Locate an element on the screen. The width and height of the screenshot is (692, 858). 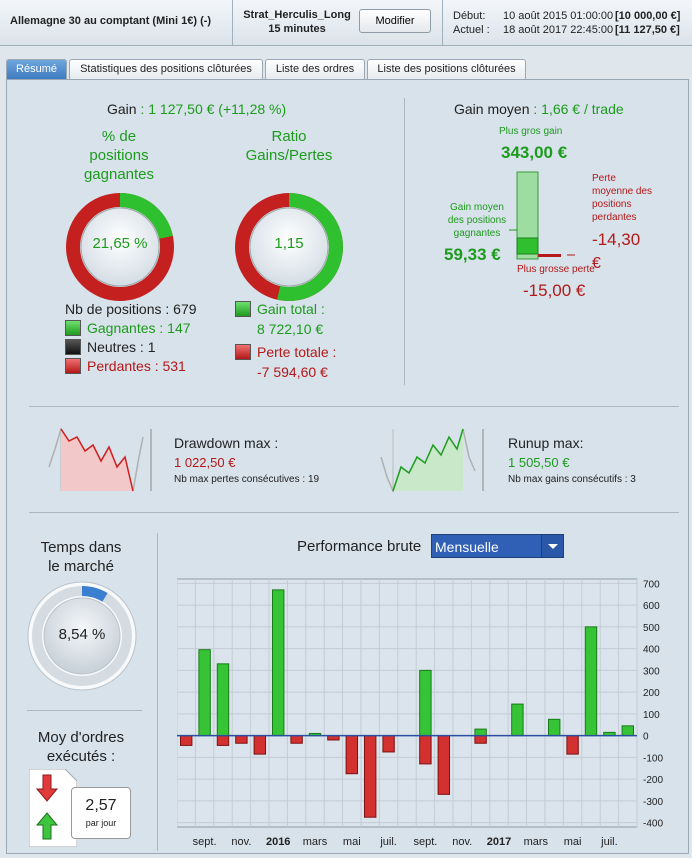
runup-value: 1 505,50 € is located at coordinates (539, 462).